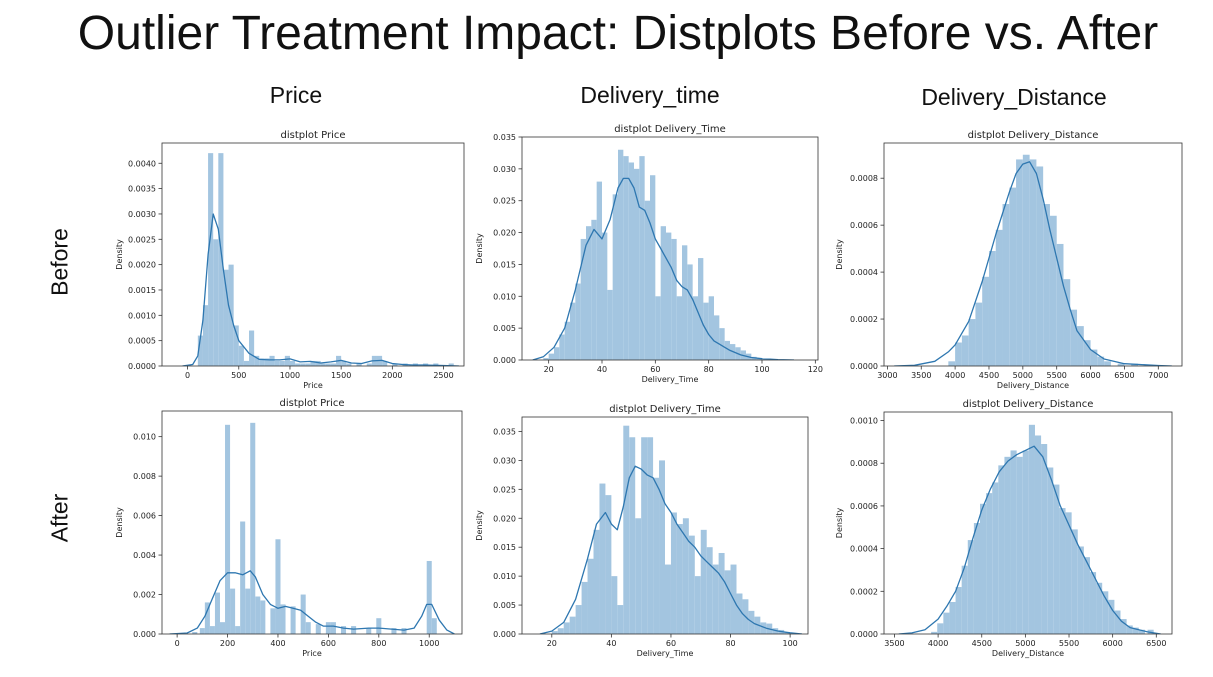 This screenshot has height=677, width=1213. Describe the element at coordinates (864, 225) in the screenshot. I see `y-tick-label: 0.0006` at that location.